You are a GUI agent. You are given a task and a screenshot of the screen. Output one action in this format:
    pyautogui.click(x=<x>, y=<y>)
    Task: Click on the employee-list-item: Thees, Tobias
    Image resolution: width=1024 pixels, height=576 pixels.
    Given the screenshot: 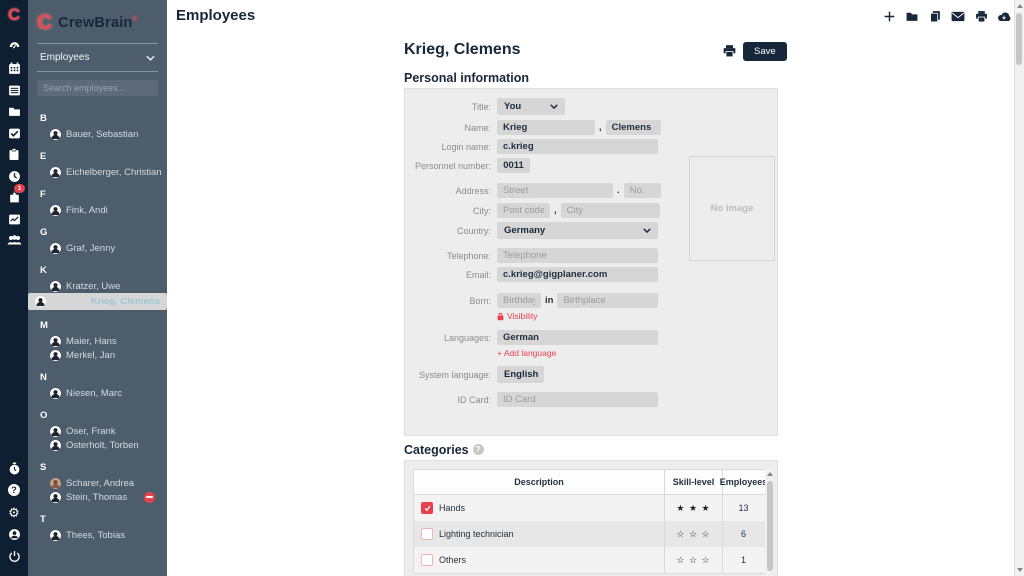 What is the action you would take?
    pyautogui.click(x=97, y=535)
    